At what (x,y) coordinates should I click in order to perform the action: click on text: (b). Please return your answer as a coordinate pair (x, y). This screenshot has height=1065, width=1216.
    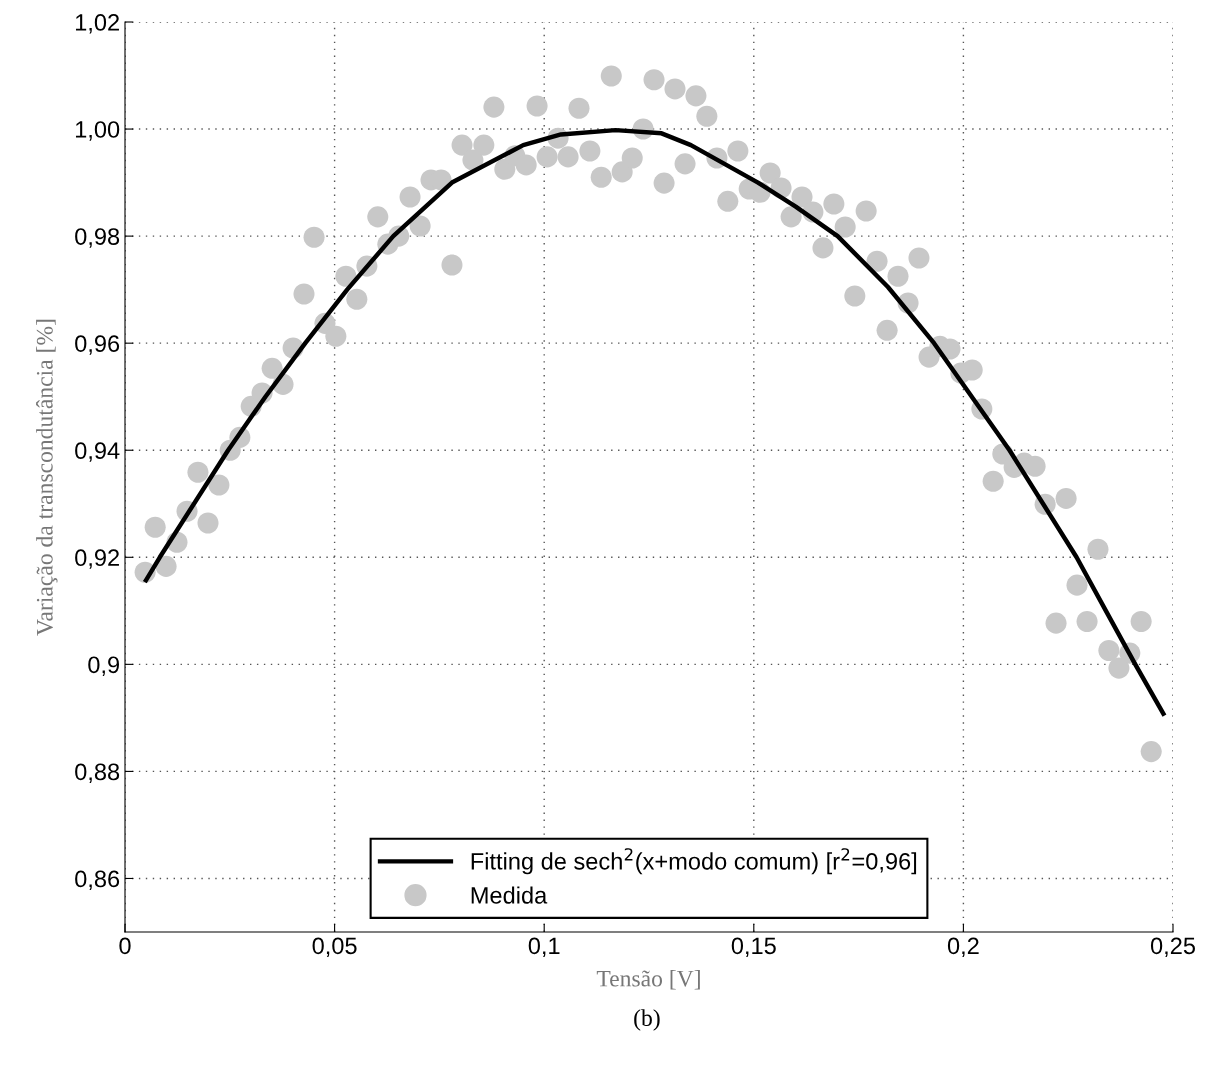
    Looking at the image, I should click on (647, 1020).